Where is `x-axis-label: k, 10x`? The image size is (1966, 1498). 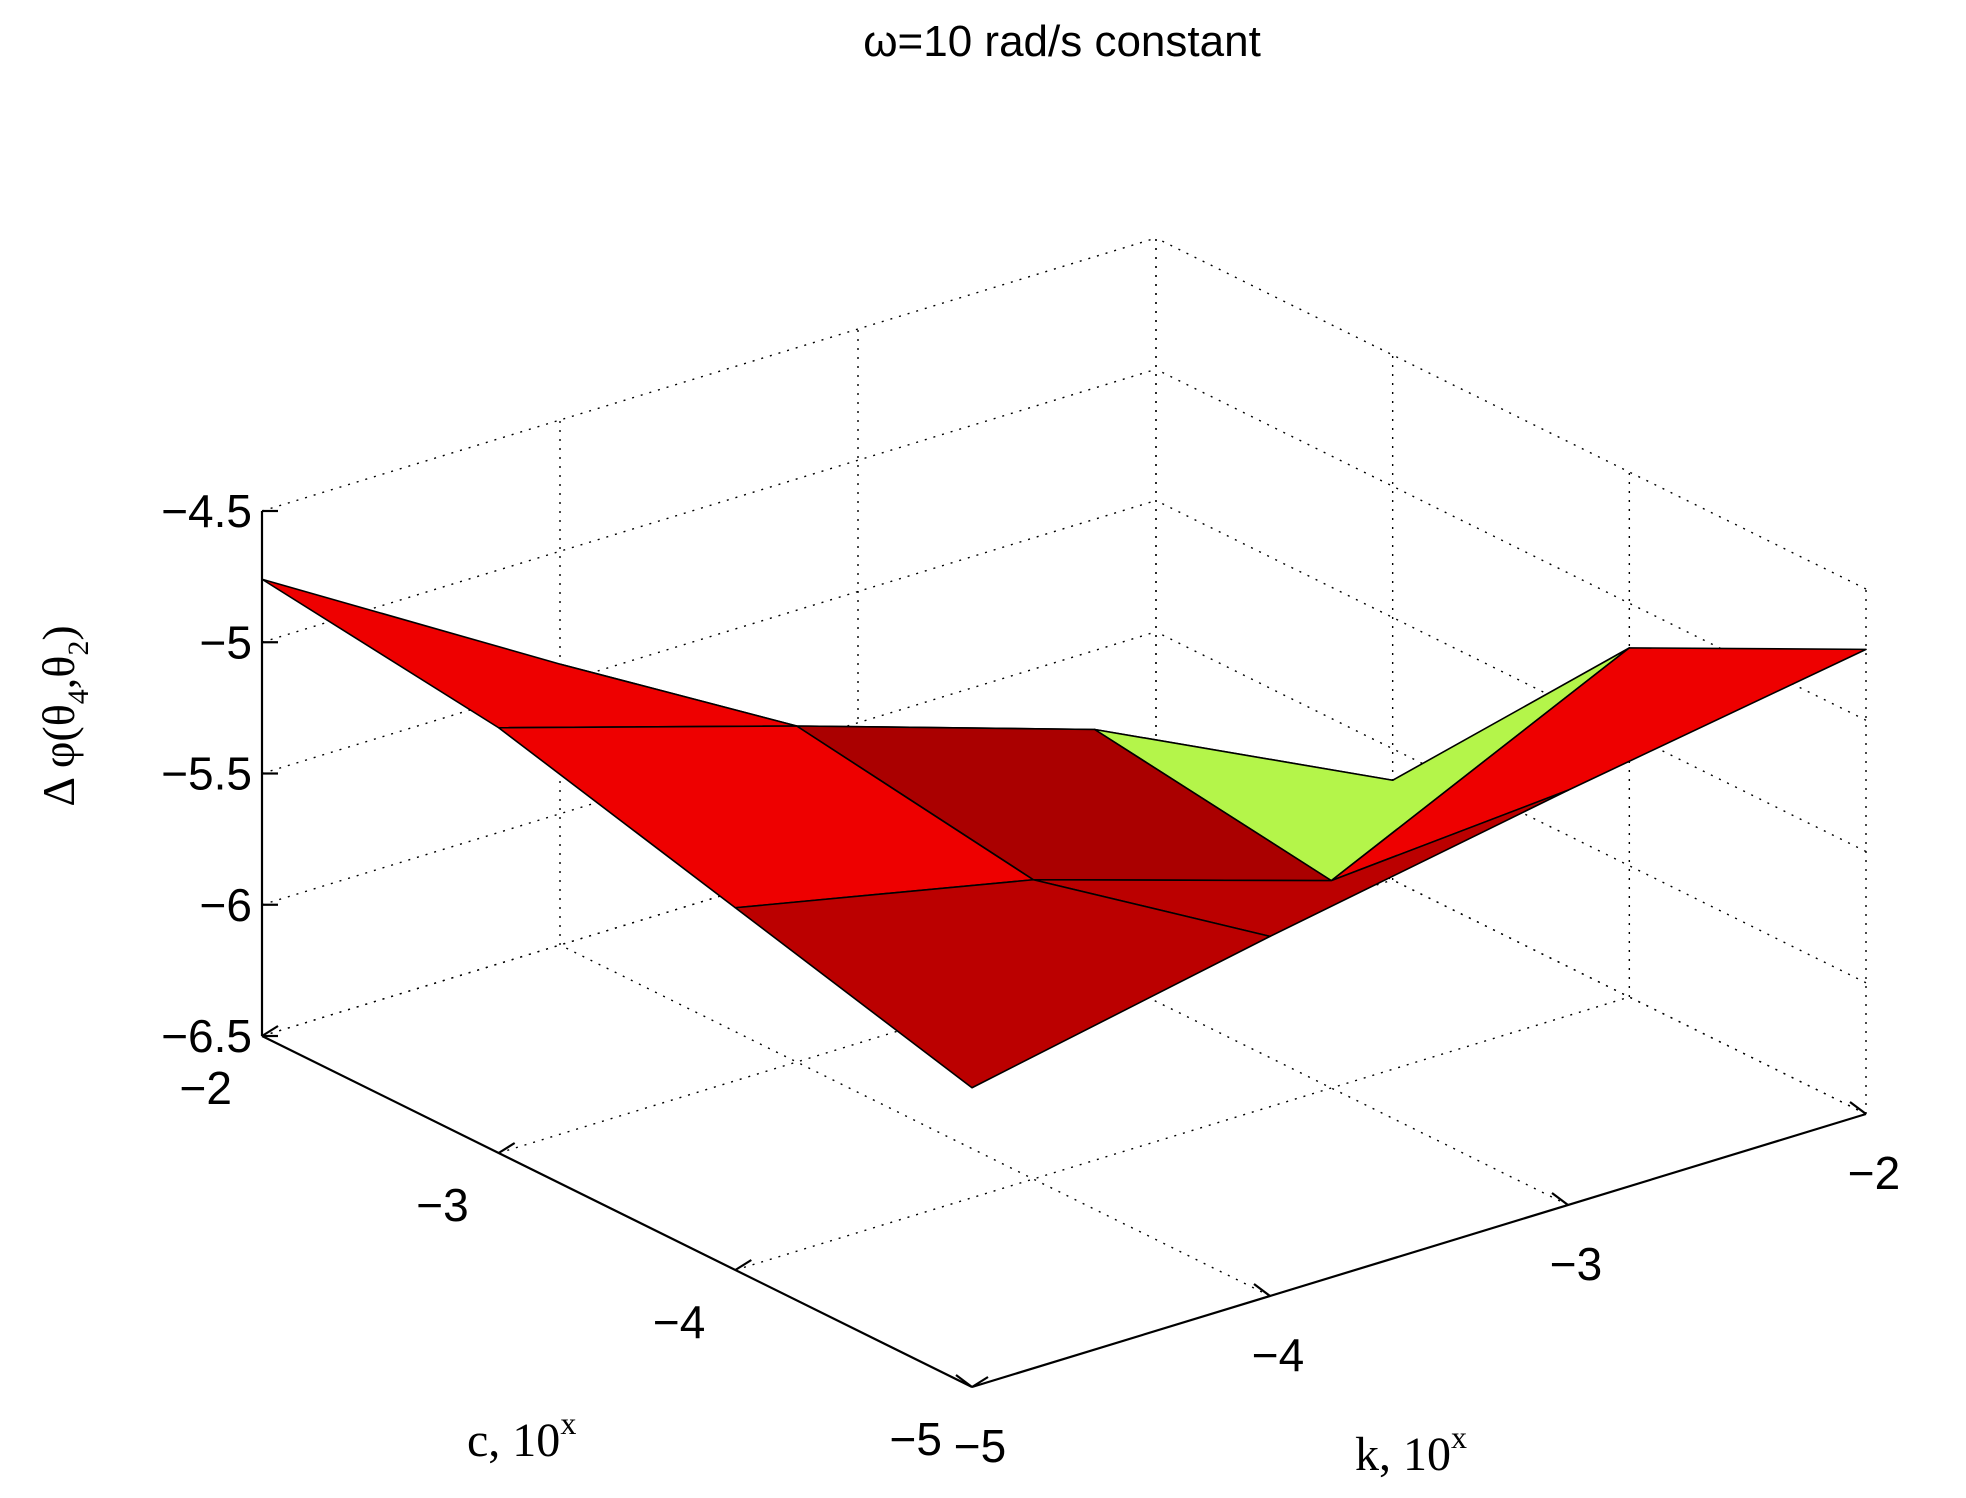 x-axis-label: k, 10x is located at coordinates (1411, 1450).